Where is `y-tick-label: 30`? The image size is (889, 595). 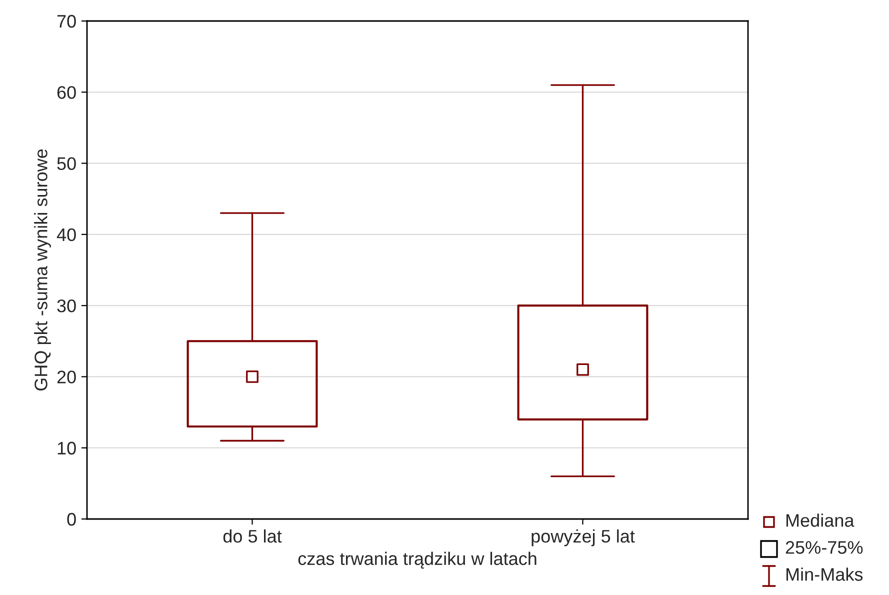
y-tick-label: 30 is located at coordinates (66, 306).